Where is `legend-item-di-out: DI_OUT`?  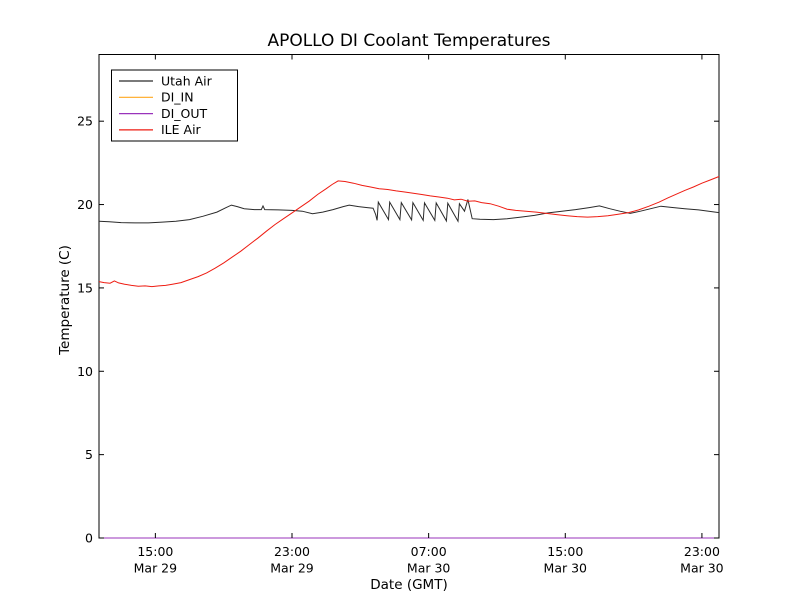
legend-item-di-out: DI_OUT is located at coordinates (163, 113).